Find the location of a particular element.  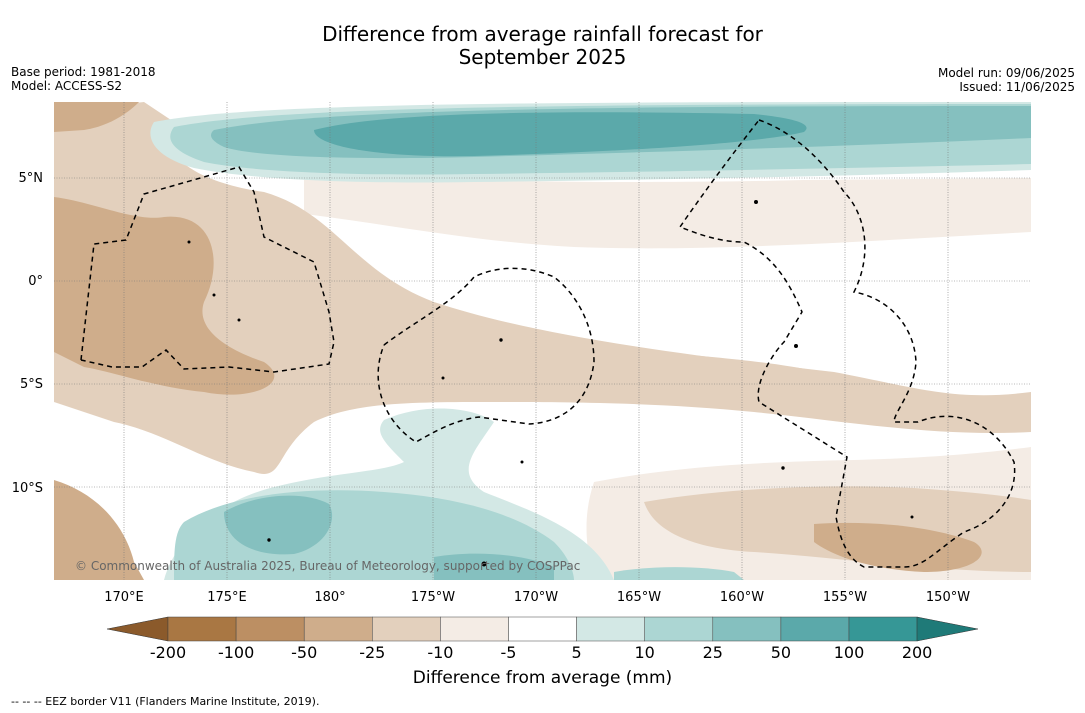

colorbar-tick-label: -200 is located at coordinates (168, 652).